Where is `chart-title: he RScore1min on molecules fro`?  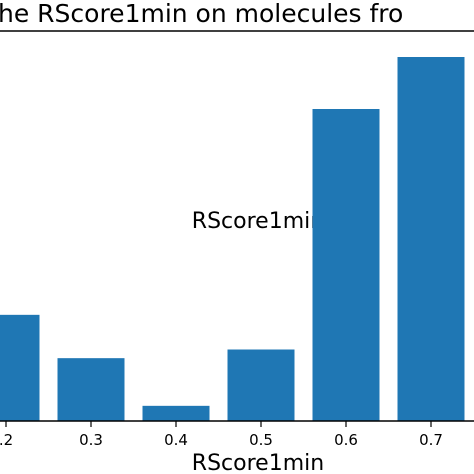 chart-title: he RScore1min on molecules fro is located at coordinates (201, 14).